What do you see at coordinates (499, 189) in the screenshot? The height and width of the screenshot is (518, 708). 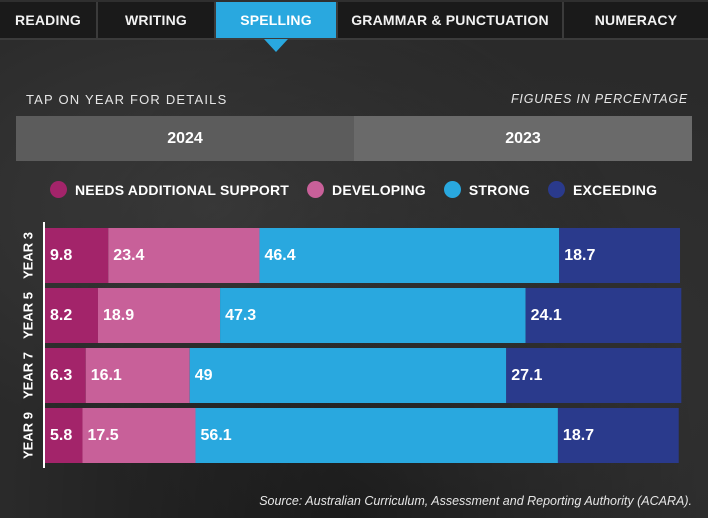 I see `legend-label-strong: STRONG` at bounding box center [499, 189].